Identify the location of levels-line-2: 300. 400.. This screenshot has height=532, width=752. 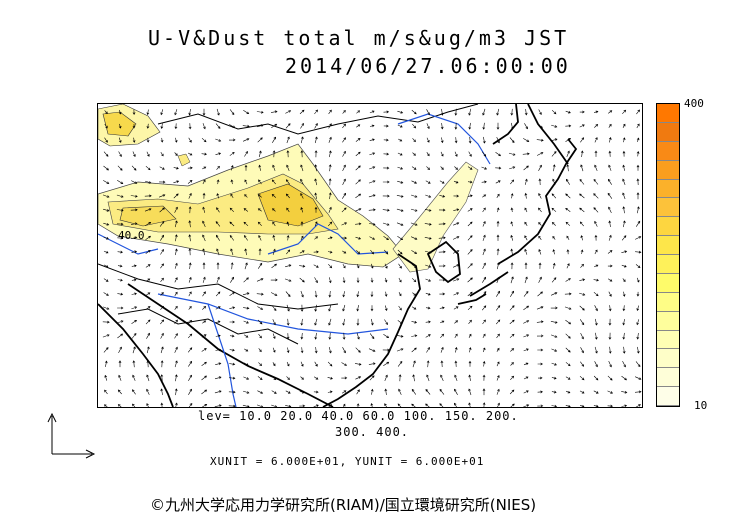
(372, 432).